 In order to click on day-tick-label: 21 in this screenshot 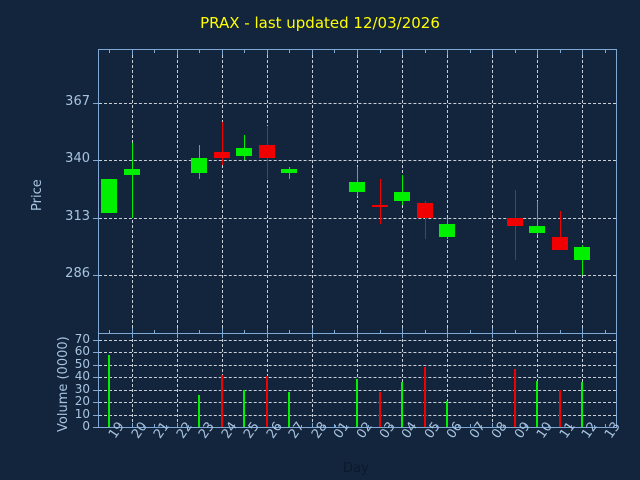, I will do `click(162, 430)`.